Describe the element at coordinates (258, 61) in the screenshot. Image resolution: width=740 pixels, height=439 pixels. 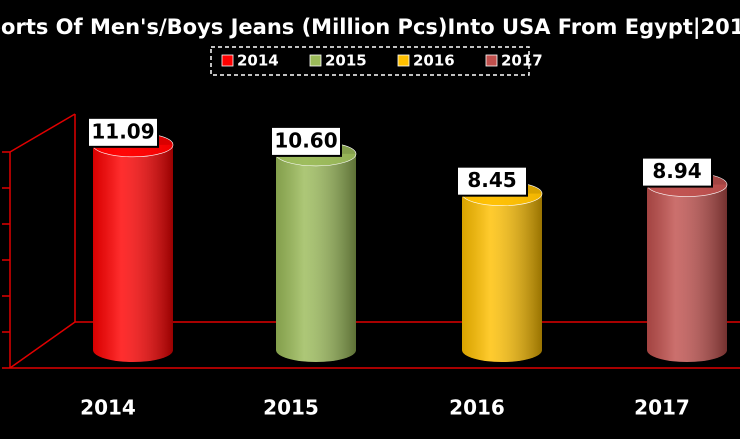
I see `legend-label: 2014` at that location.